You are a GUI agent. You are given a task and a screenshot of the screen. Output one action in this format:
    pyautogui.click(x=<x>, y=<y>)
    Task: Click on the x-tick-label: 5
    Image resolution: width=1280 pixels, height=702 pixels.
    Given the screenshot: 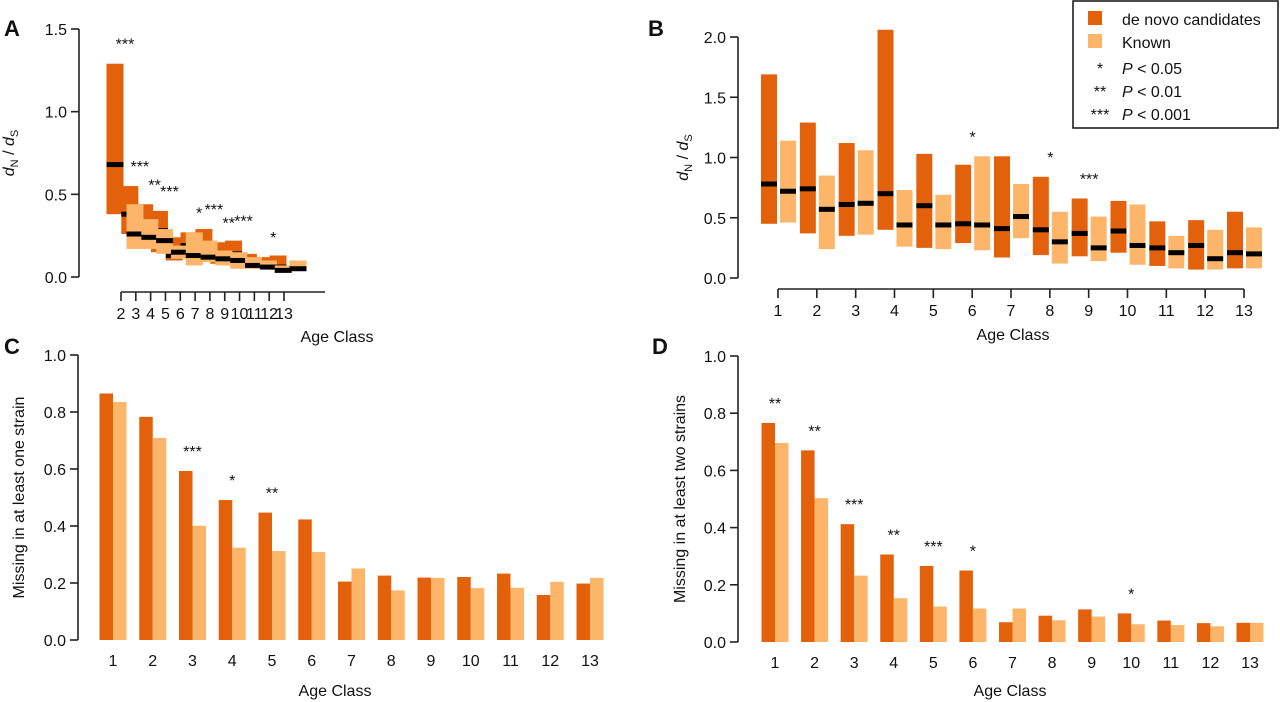 What is the action you would take?
    pyautogui.click(x=933, y=663)
    